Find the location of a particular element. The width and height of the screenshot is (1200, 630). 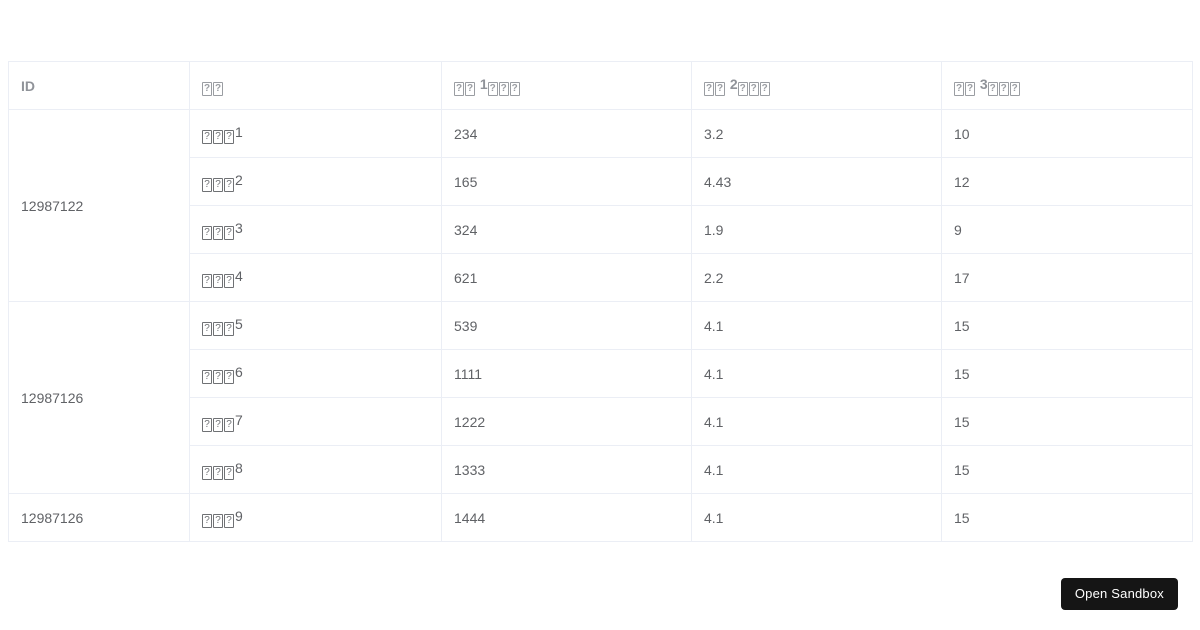

cell-value1: 539 is located at coordinates (566, 325).